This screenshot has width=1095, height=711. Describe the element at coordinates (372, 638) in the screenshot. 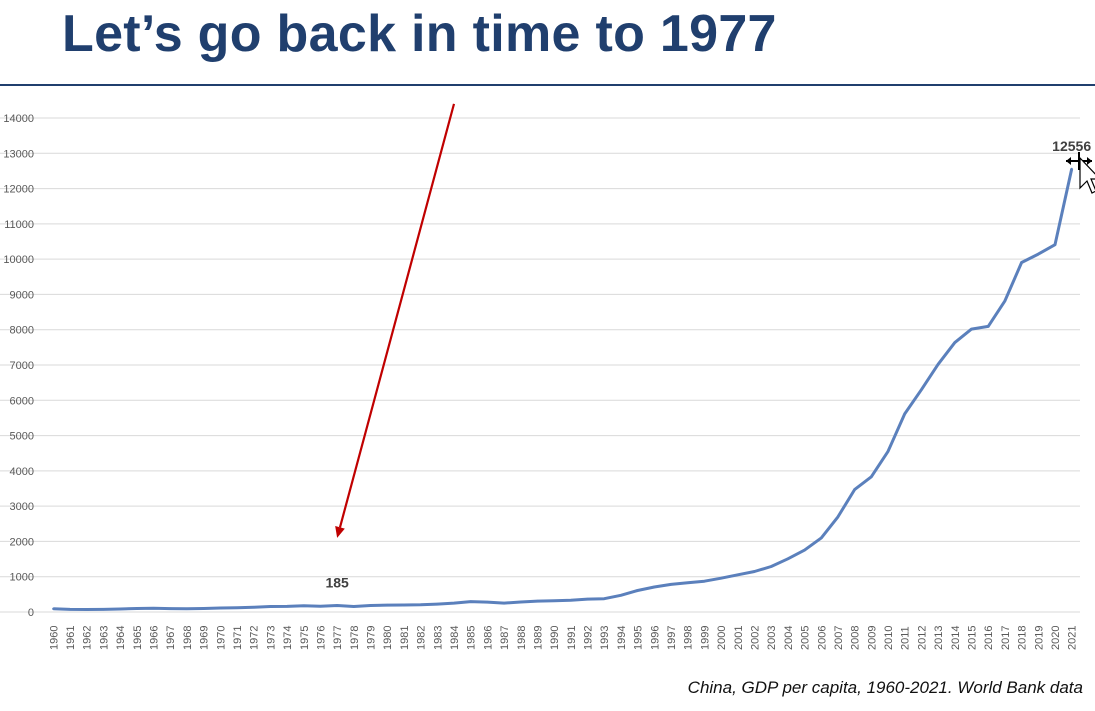

I see `x-tick-label: 1979` at that location.